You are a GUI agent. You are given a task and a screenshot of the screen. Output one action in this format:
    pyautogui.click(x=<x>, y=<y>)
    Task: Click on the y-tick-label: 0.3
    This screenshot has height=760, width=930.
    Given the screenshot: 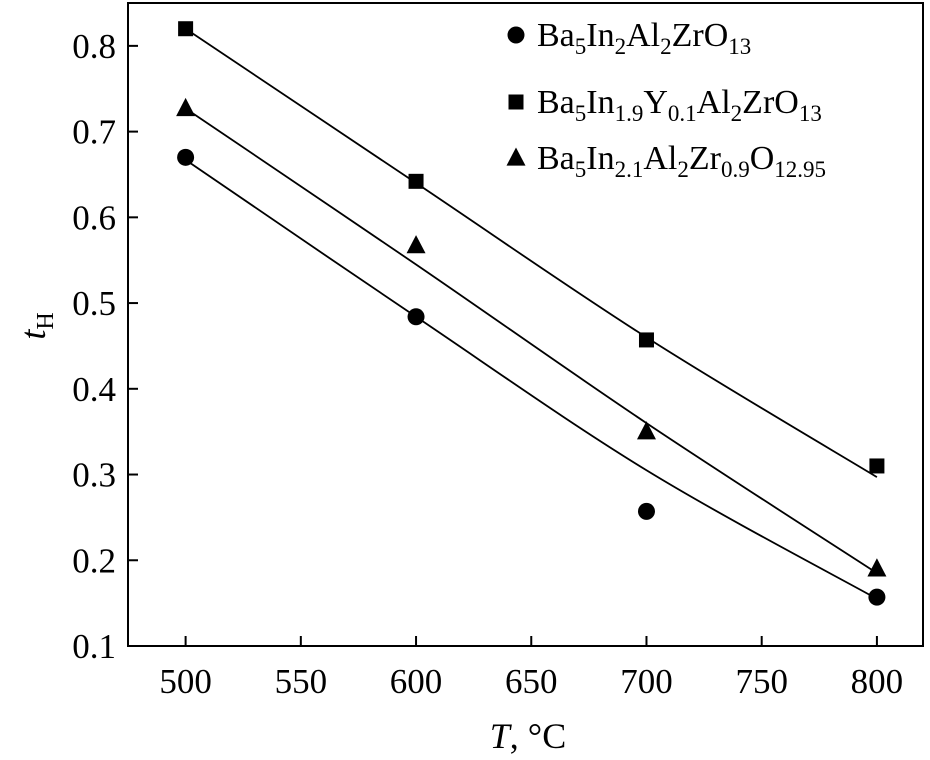 What is the action you would take?
    pyautogui.click(x=94, y=475)
    